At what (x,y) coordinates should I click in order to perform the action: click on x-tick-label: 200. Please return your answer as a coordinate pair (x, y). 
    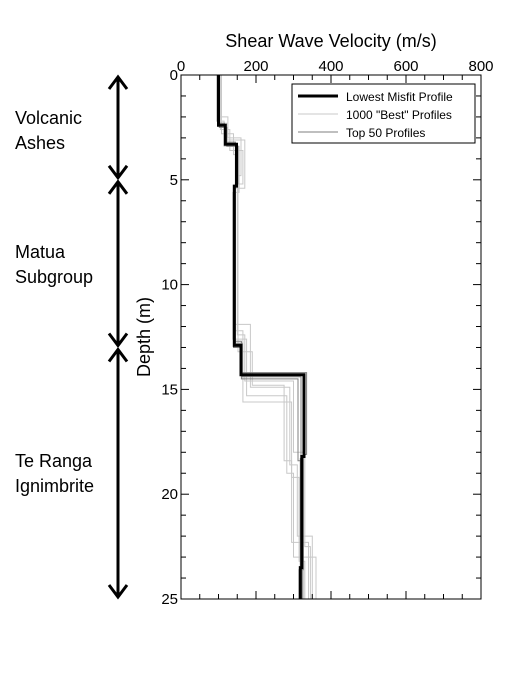
    Looking at the image, I should click on (255, 66).